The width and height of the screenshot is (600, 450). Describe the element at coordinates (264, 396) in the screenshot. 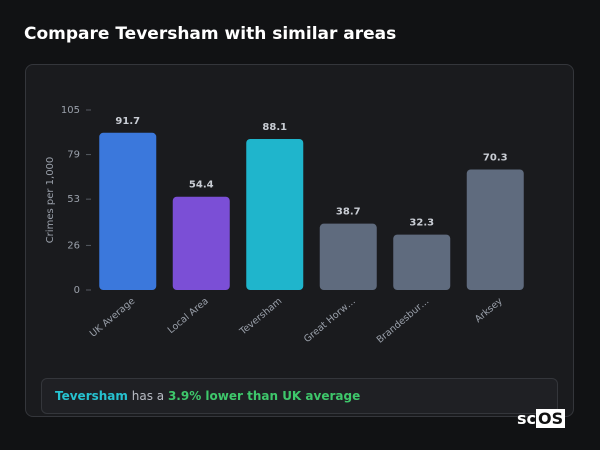

I see `note-highlight: 3.9% lower than UK average` at that location.